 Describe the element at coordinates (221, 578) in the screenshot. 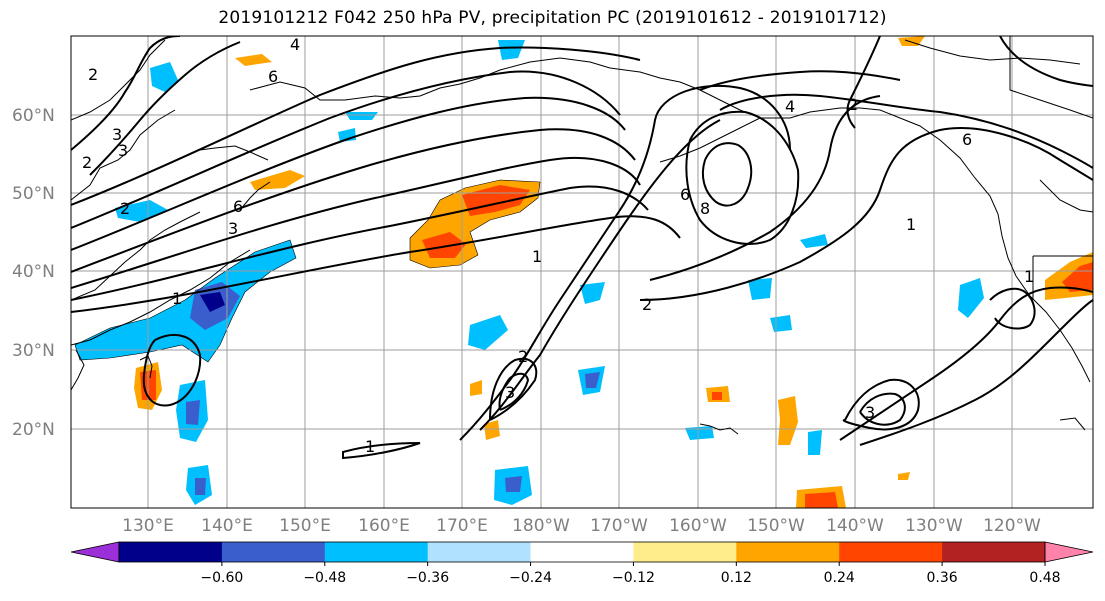

I see `colorbar-label: −0.60` at that location.